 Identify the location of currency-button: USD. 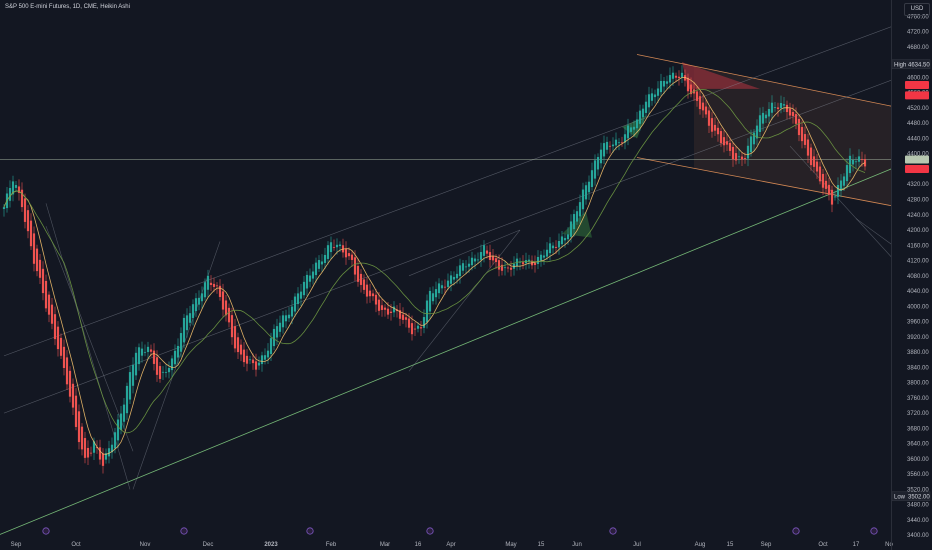
(917, 9).